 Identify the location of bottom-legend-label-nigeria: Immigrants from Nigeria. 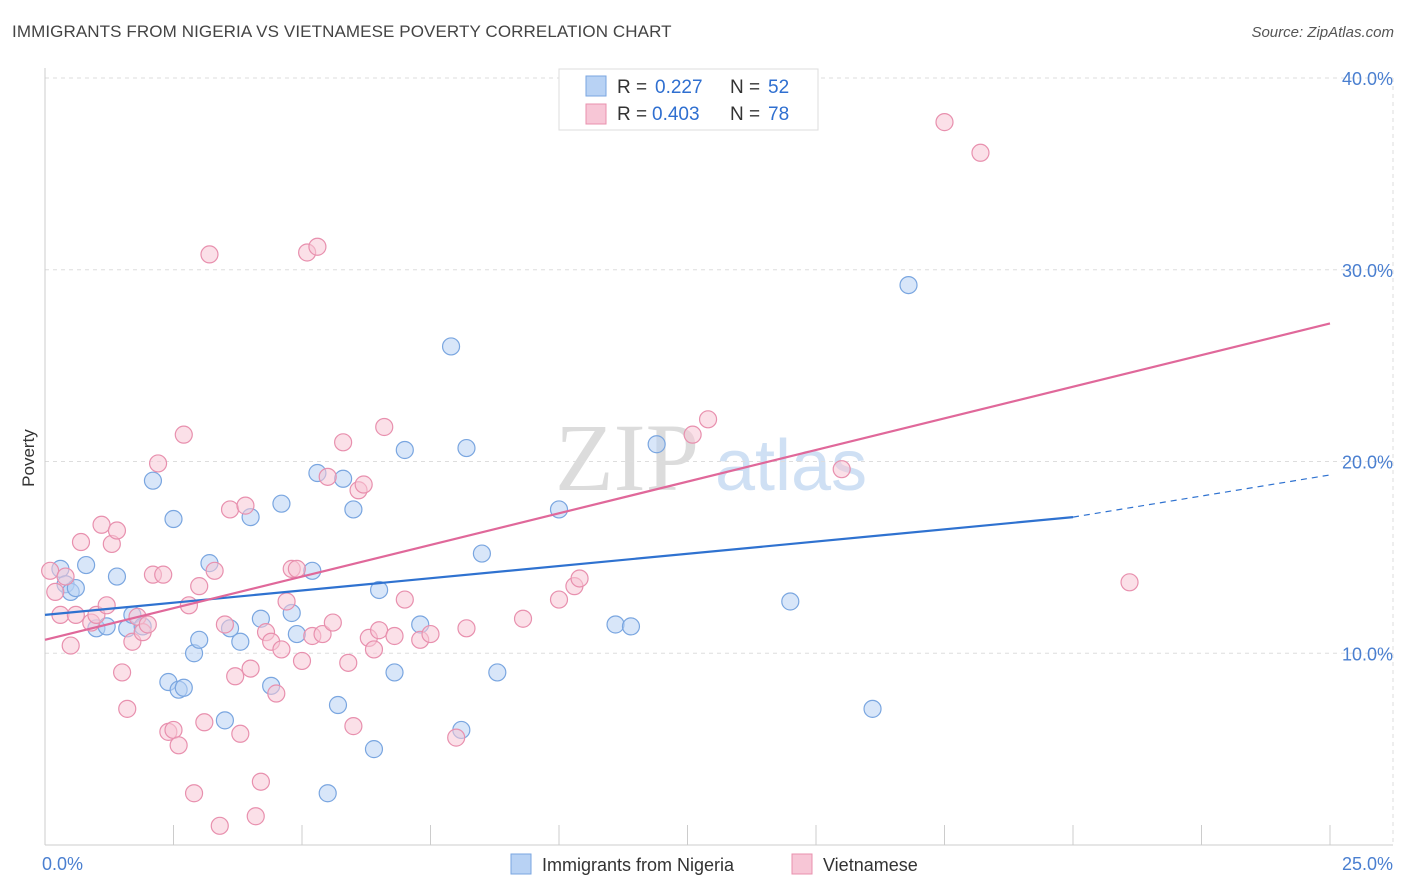
(638, 865).